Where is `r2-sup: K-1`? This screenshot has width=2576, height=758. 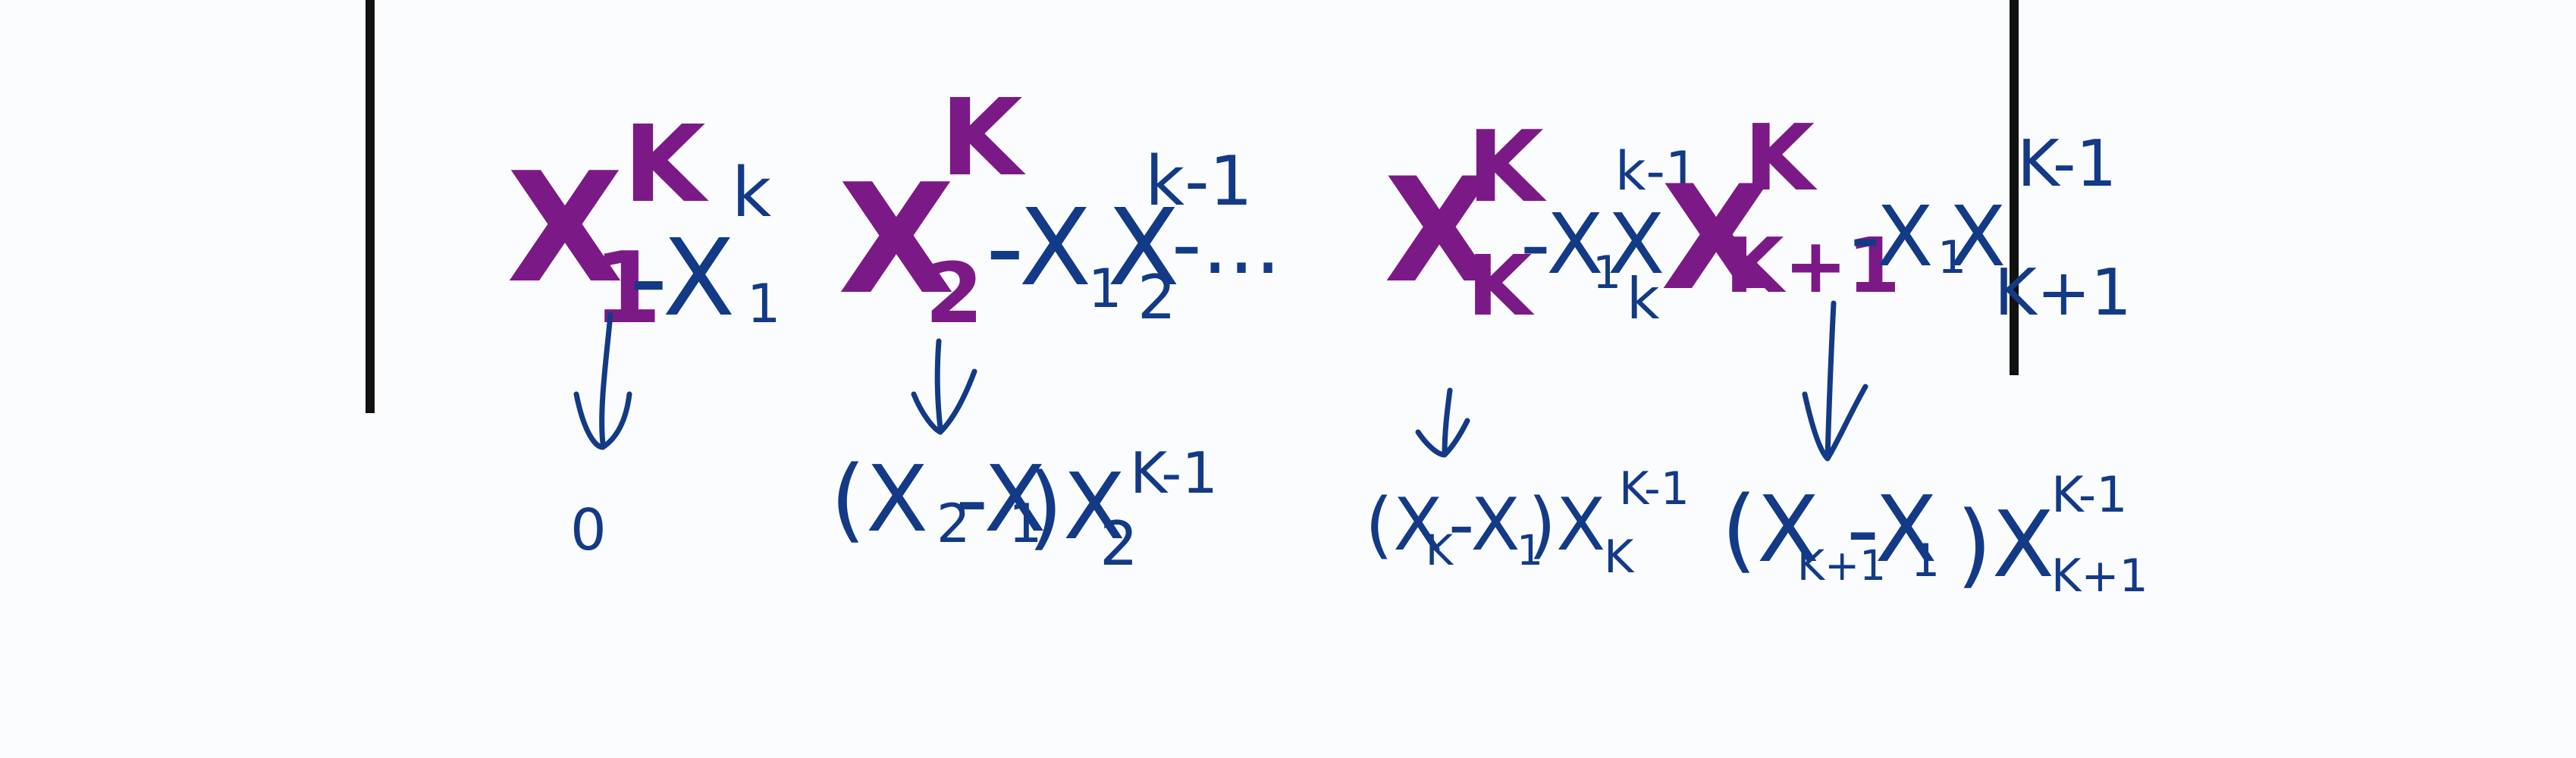 r2-sup: K-1 is located at coordinates (1174, 473).